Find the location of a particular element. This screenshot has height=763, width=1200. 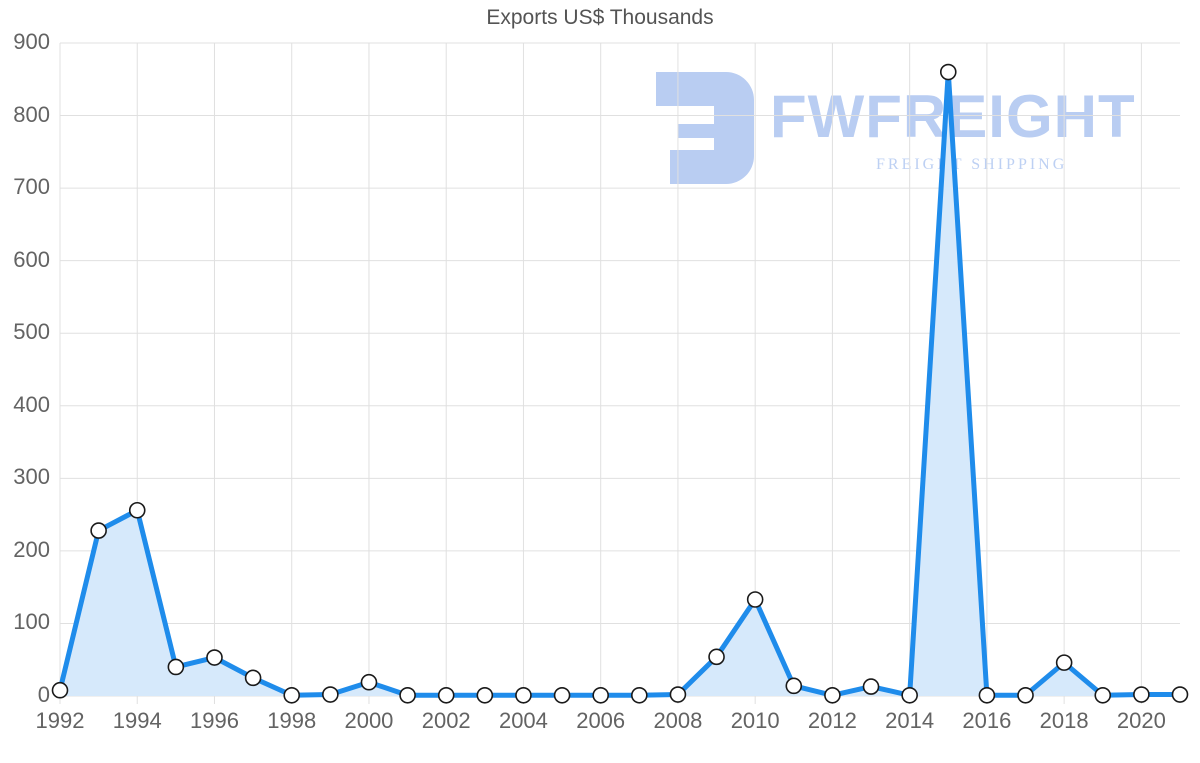

y-axis-tick-label: 600 is located at coordinates (31, 259).